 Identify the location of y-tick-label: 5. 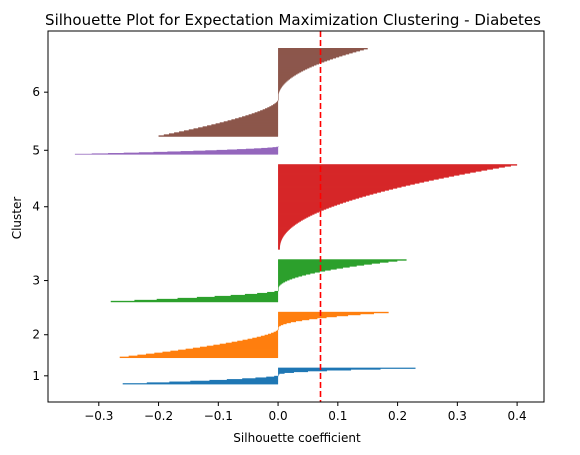
(36, 150).